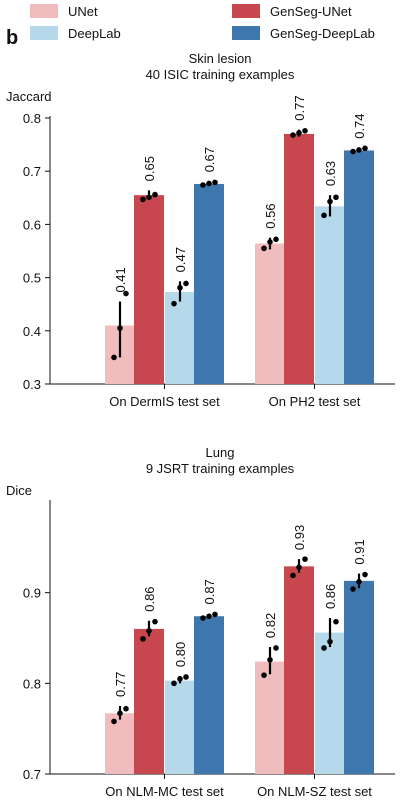 This screenshot has width=405, height=804. Describe the element at coordinates (32, 331) in the screenshot. I see `y-tick-label: 0.4` at that location.